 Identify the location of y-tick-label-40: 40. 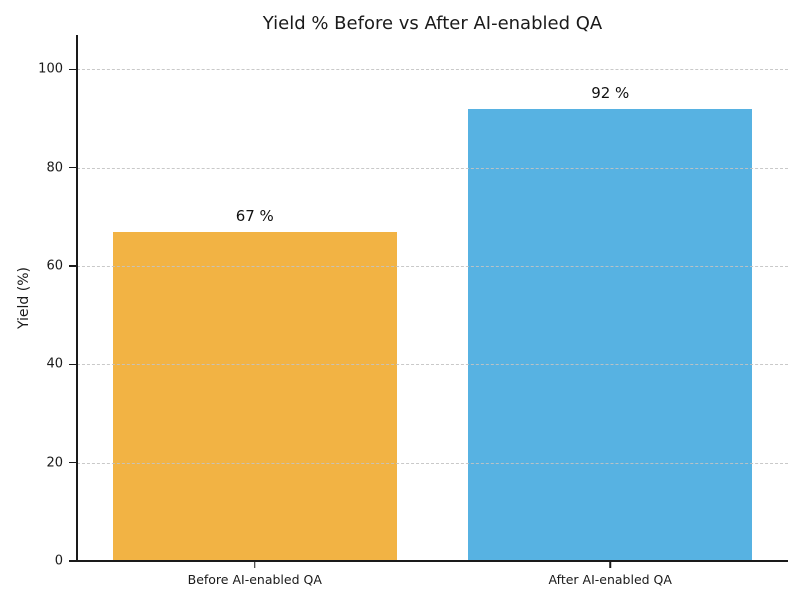
(54, 364).